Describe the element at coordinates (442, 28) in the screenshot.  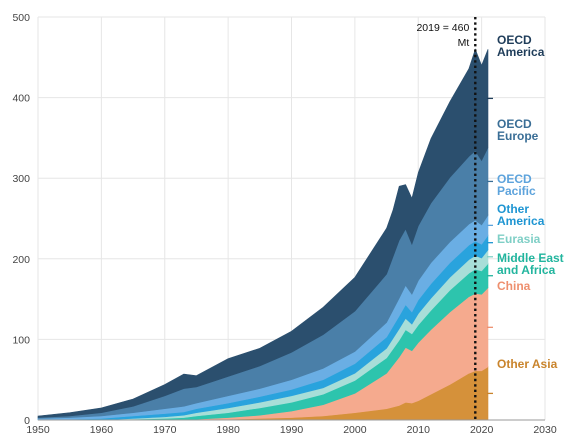
I see `annotation-text-line1: 2019 = 460` at that location.